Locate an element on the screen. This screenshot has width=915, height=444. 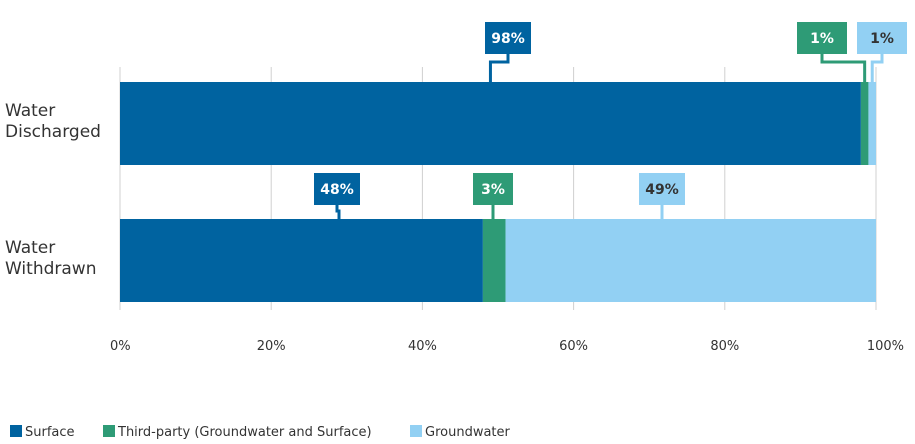
x-tick-label: 40% is located at coordinates (422, 346).